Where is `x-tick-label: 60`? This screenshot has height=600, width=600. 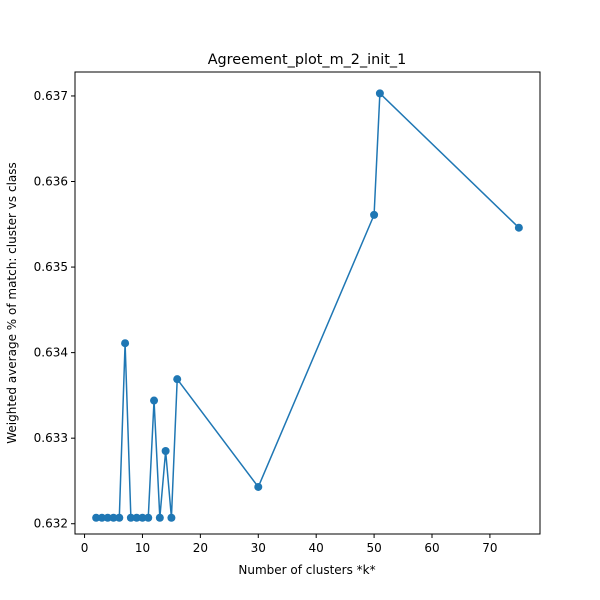
x-tick-label: 60 is located at coordinates (431, 548).